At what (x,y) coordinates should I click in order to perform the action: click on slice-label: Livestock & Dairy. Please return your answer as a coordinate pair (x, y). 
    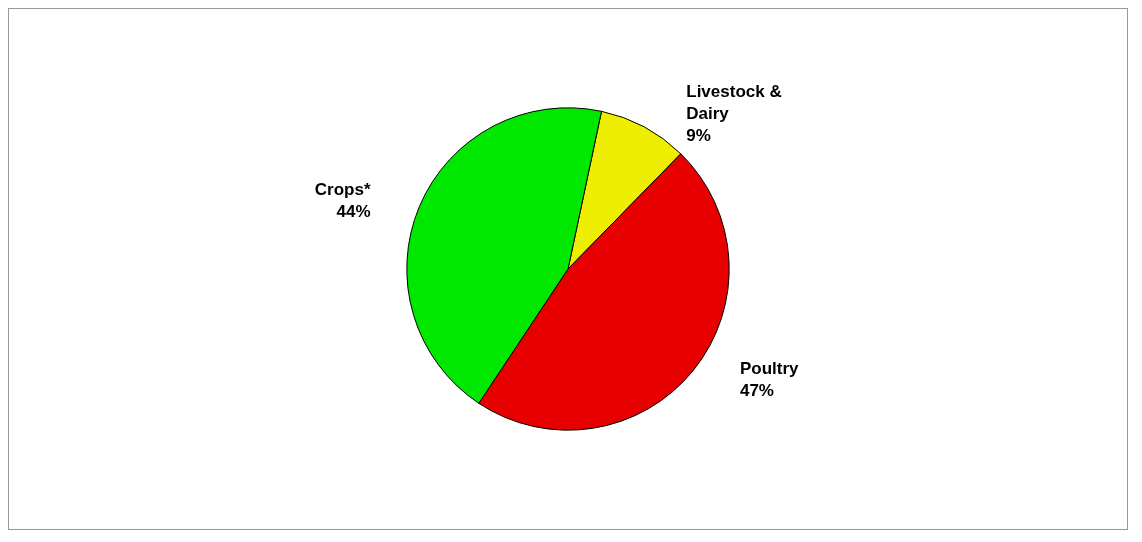
    Looking at the image, I should click on (736, 103).